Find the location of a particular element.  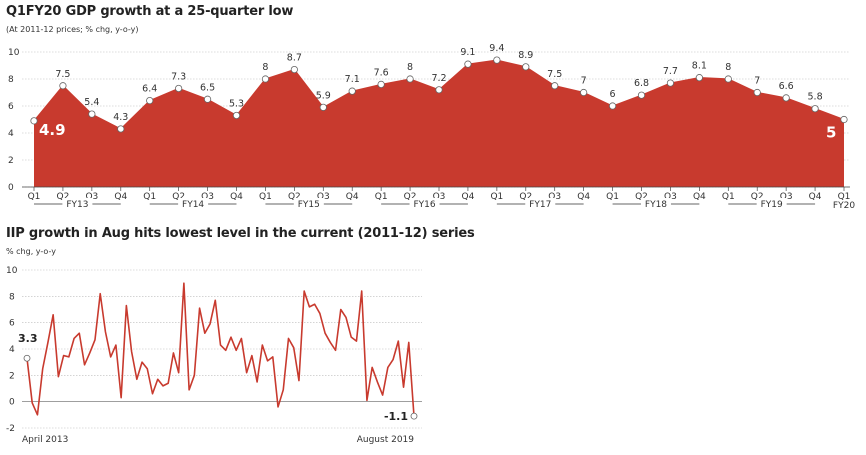

gdp-last-value-label: 5 is located at coordinates (831, 133).